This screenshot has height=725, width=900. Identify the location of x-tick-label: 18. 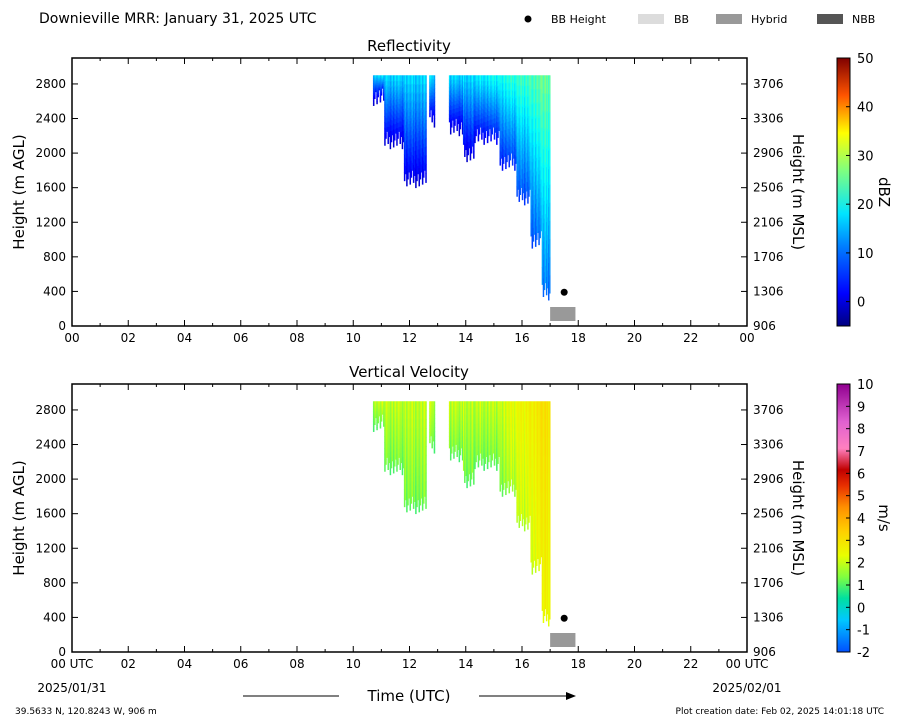
(578, 338).